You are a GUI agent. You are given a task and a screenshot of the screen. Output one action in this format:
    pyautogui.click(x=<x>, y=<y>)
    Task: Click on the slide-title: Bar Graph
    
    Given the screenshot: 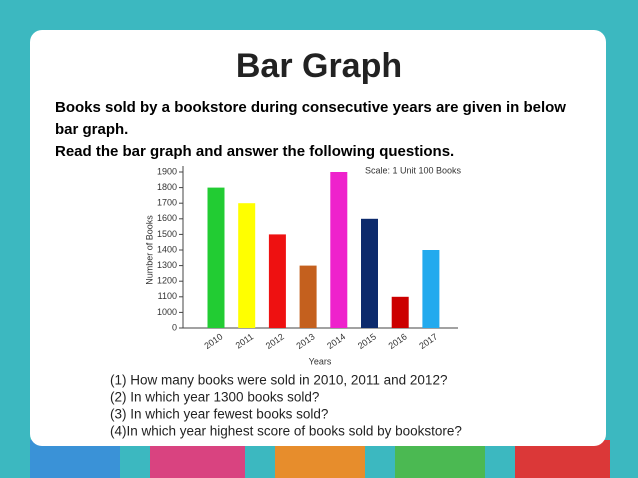 What is the action you would take?
    pyautogui.click(x=319, y=66)
    